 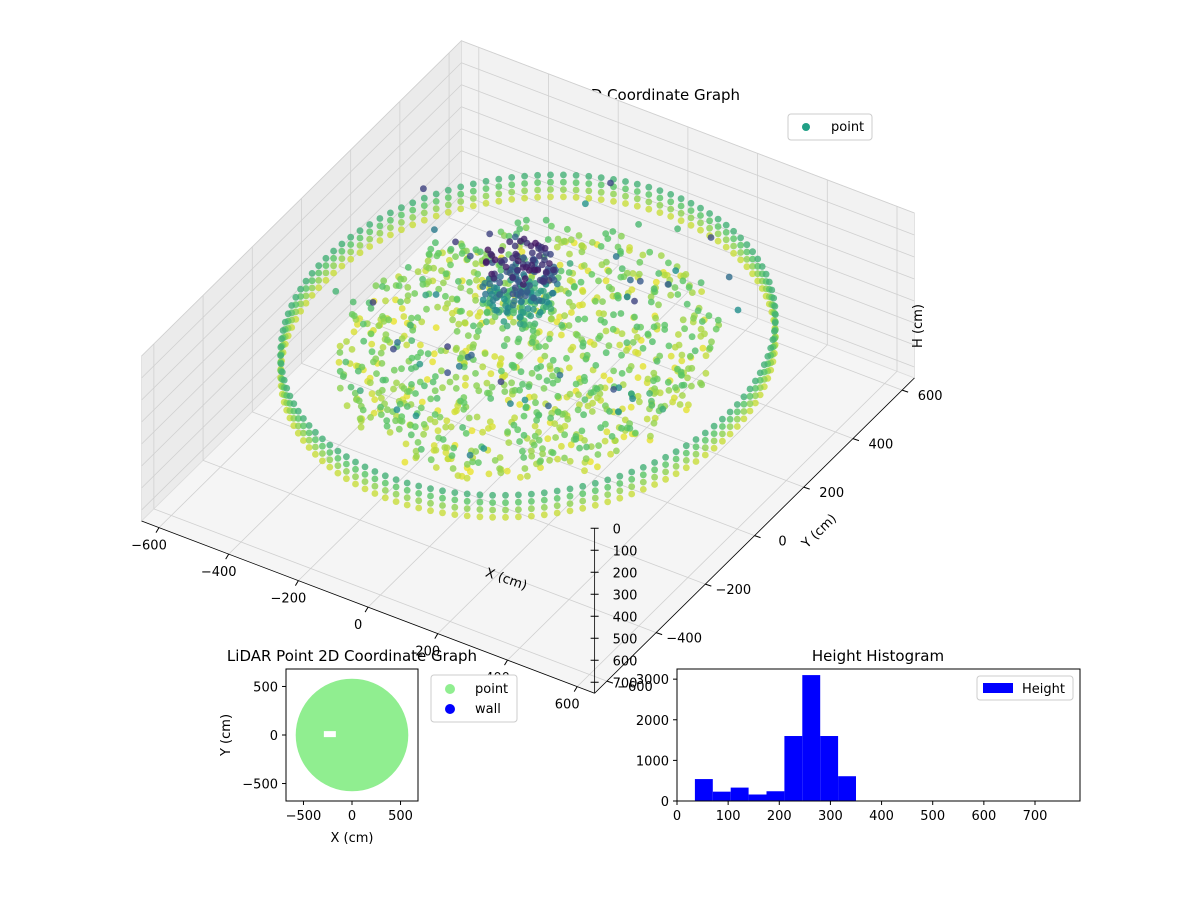 What do you see at coordinates (400, 816) in the screenshot?
I see `x-tick-label: 500` at bounding box center [400, 816].